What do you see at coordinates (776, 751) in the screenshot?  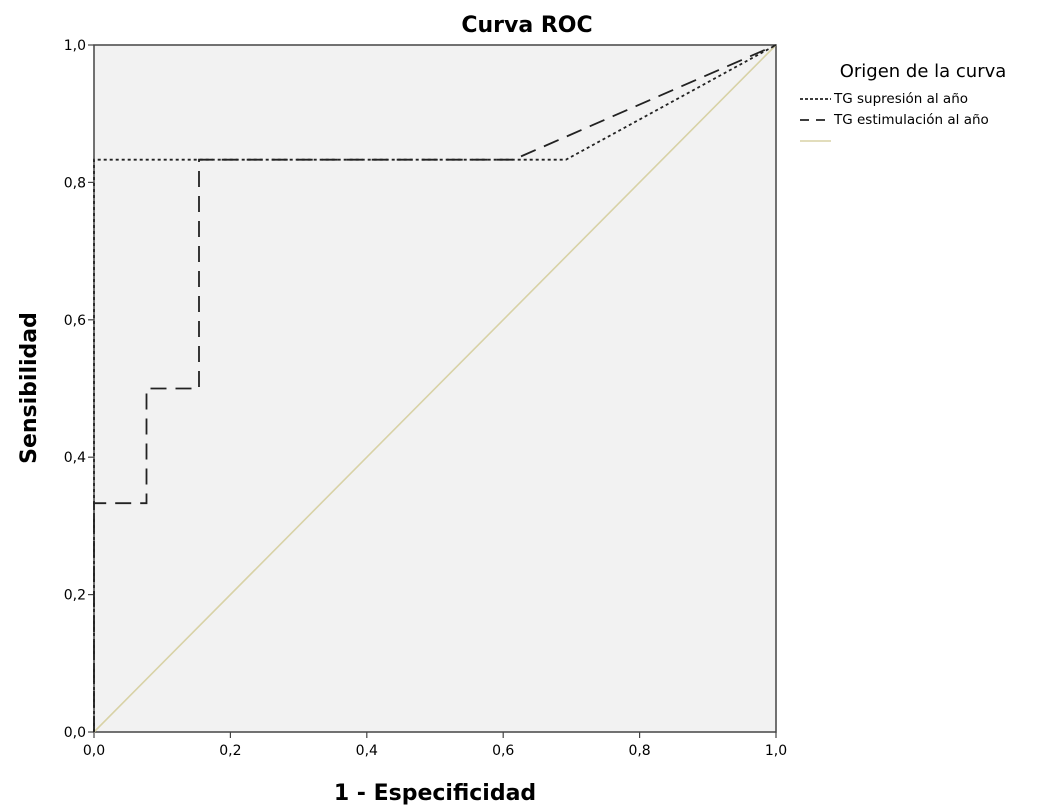 I see `x-tick-label: 1,0` at bounding box center [776, 751].